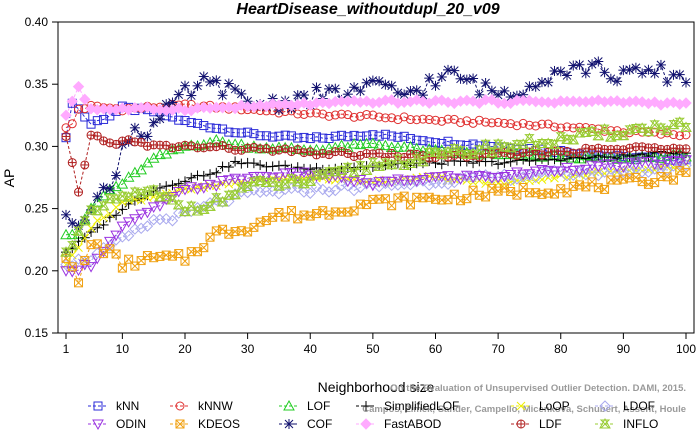  I want to click on legend-item: SimplifiedLOF, so click(407, 406).